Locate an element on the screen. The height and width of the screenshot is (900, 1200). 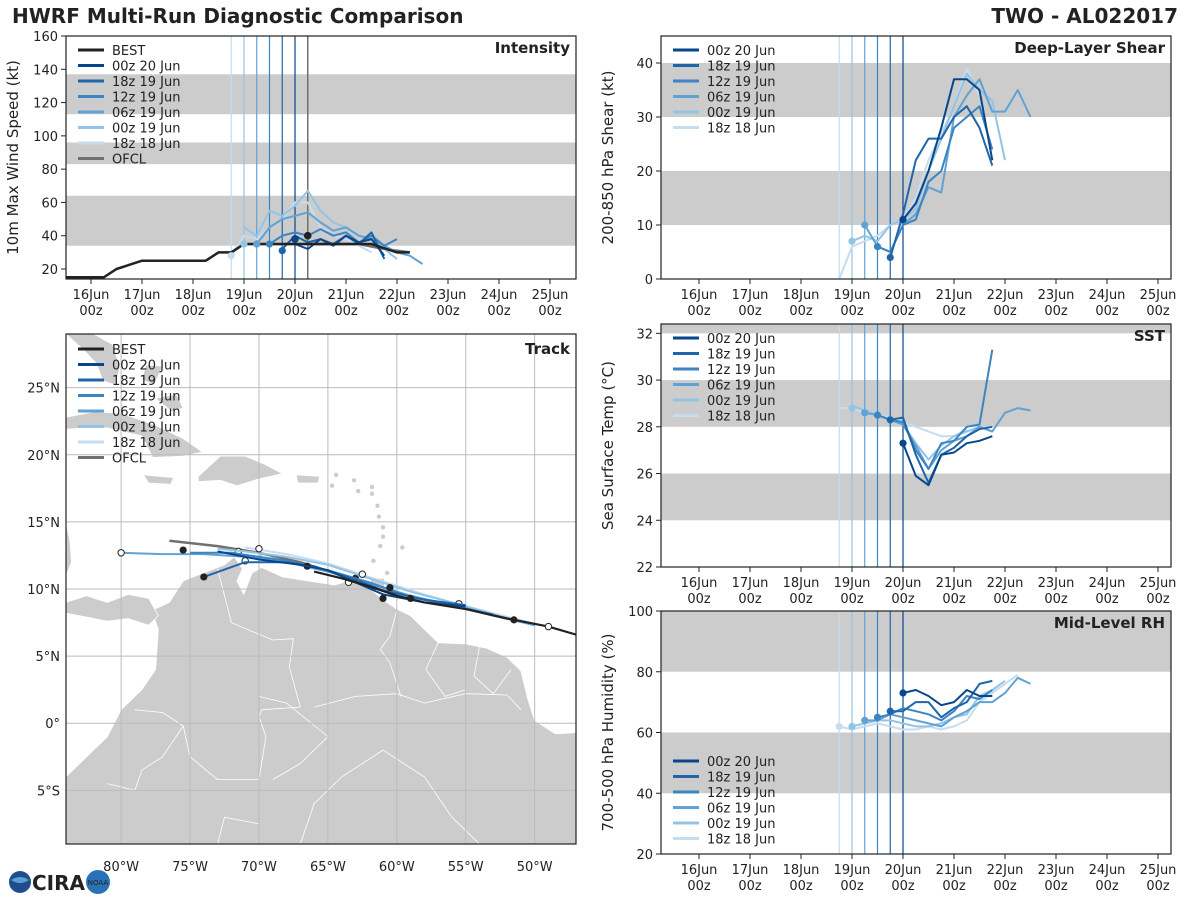
track-legend-label: BEST is located at coordinates (128, 350).